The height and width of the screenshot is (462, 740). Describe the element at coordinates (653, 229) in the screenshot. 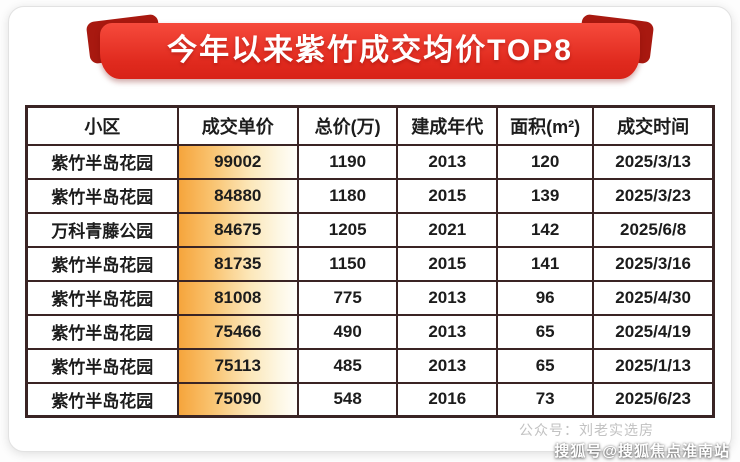

I see `deal-date-cell: 2025/6/8` at that location.